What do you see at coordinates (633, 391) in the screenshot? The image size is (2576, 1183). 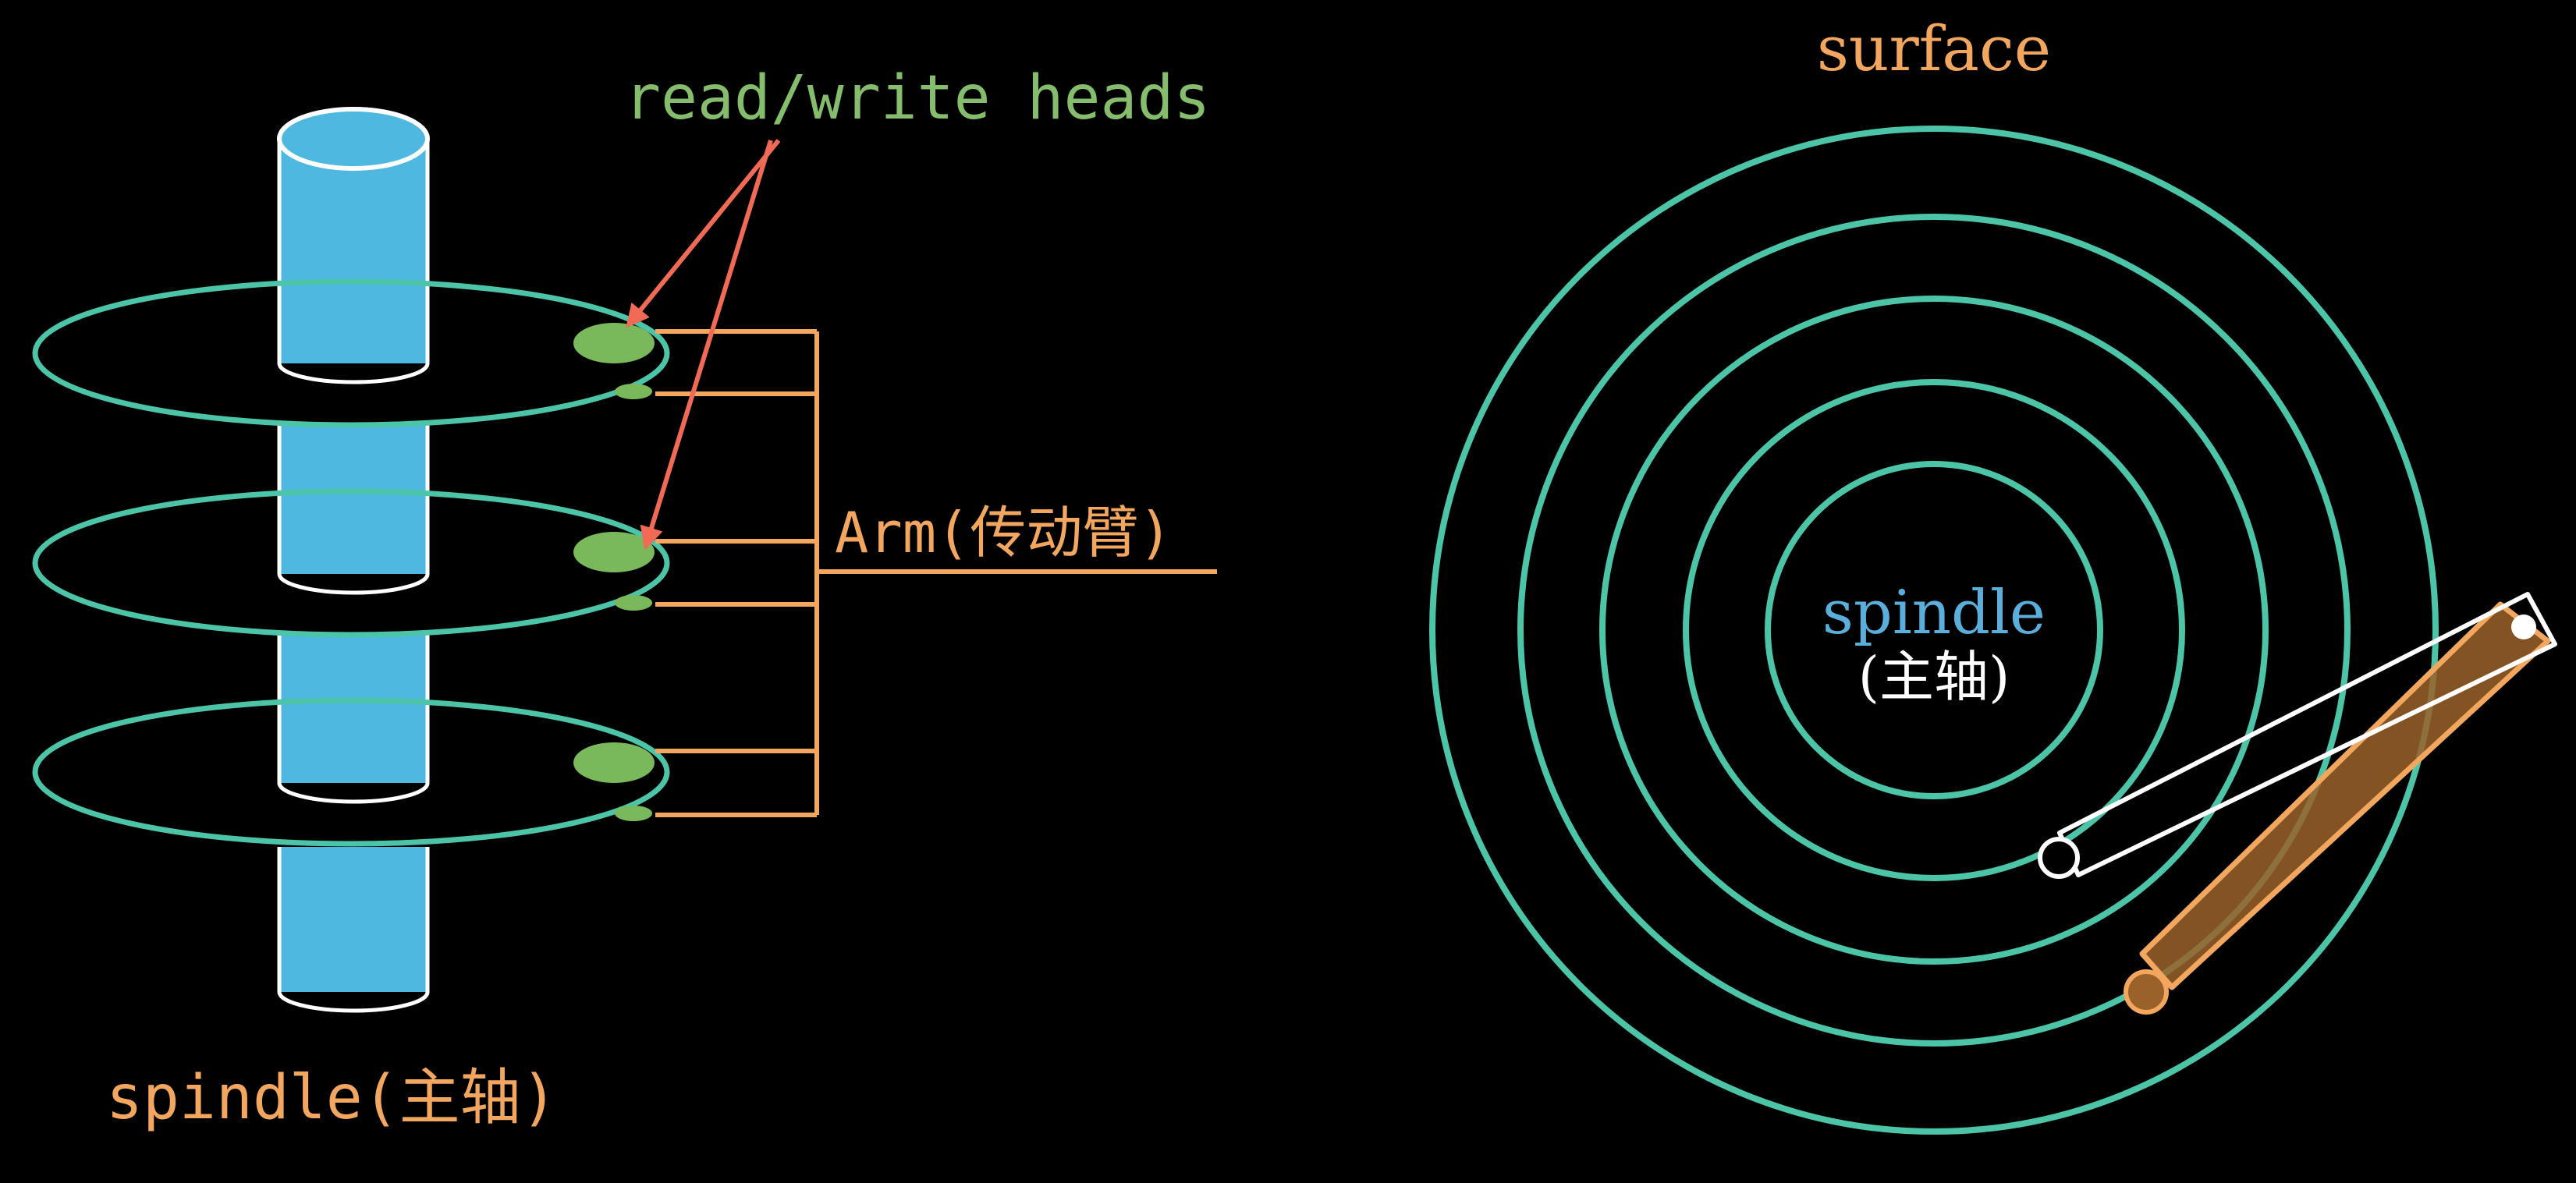 I see `head-1-bottom` at bounding box center [633, 391].